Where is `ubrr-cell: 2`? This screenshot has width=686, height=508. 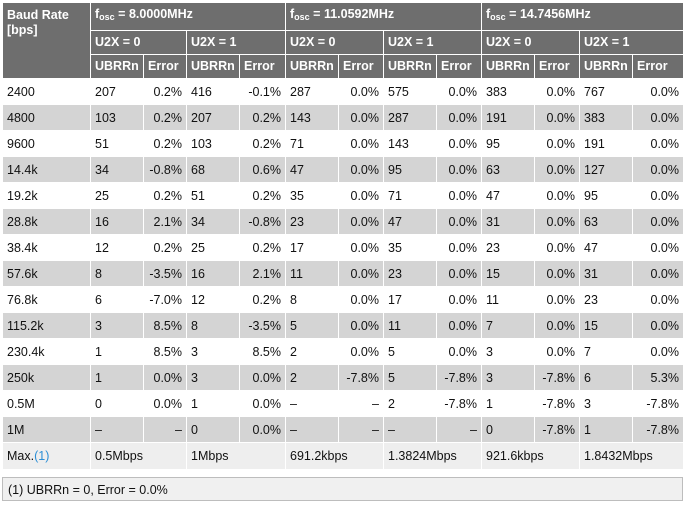 ubrr-cell: 2 is located at coordinates (312, 351).